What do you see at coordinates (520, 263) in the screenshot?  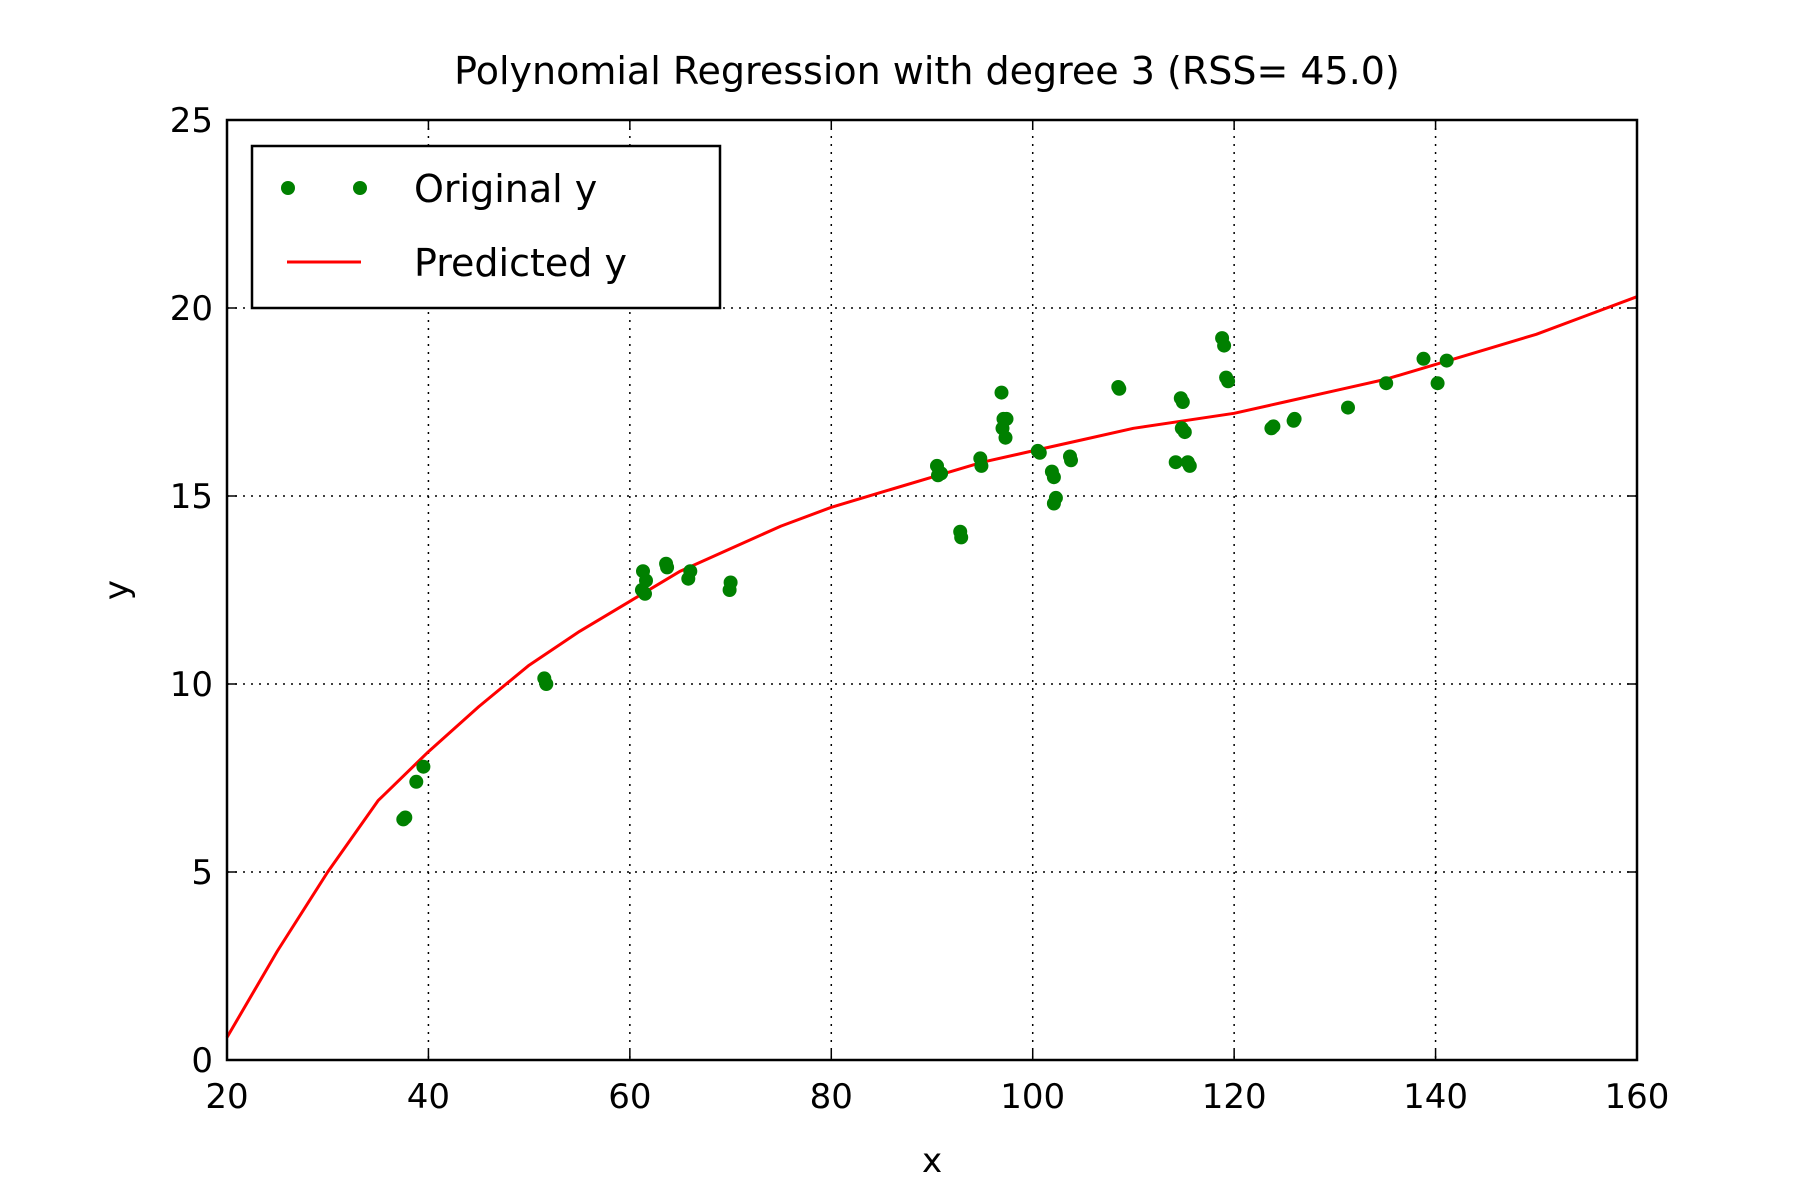 I see `legend-label-predicted-y: Predicted y` at bounding box center [520, 263].